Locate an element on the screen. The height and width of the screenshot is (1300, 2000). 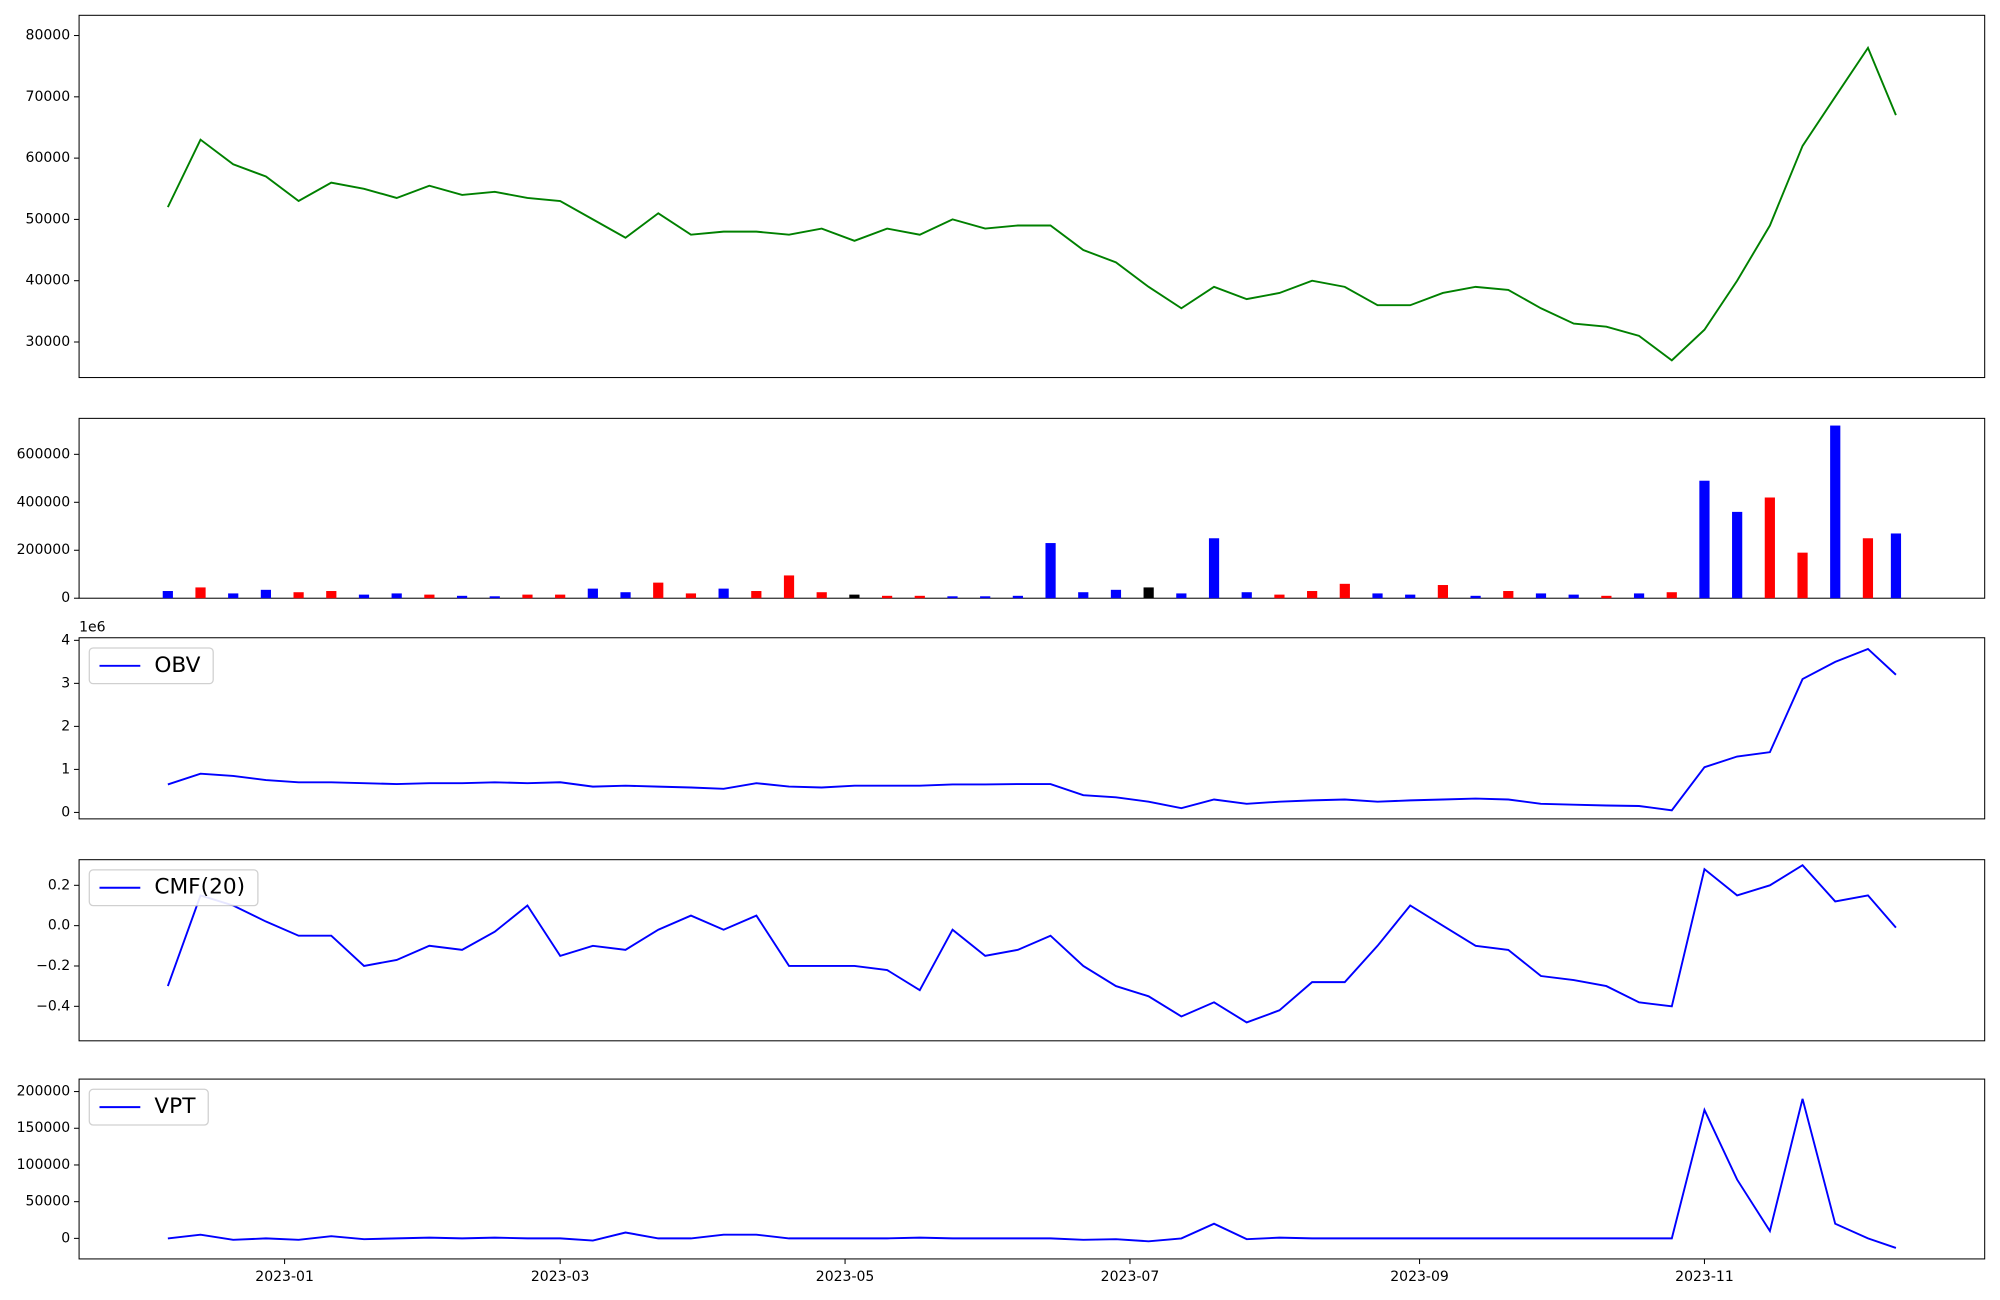
y-tick-label: 70000 is located at coordinates (48, 97).